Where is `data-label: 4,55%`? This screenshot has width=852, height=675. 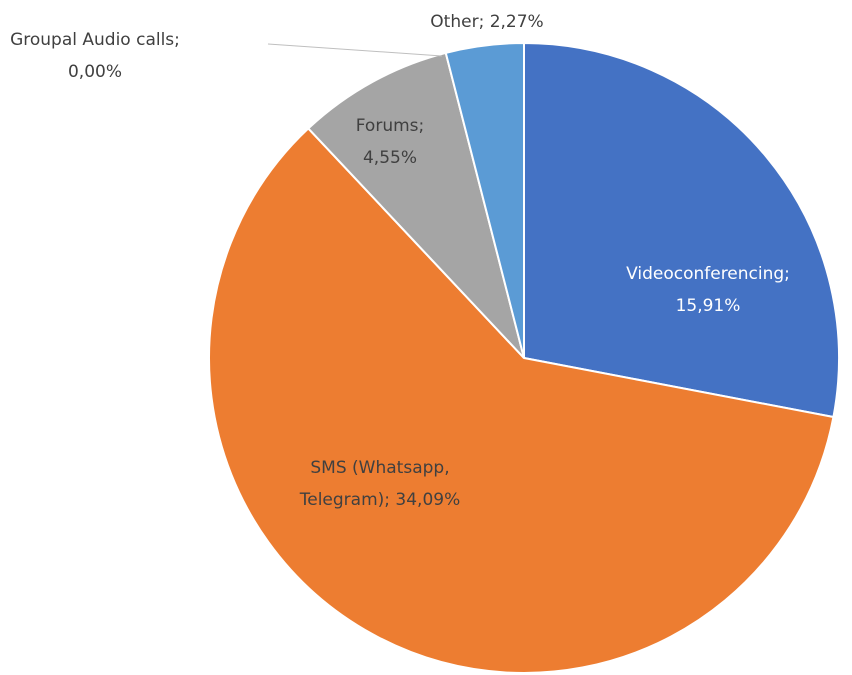
data-label: 4,55% is located at coordinates (390, 158).